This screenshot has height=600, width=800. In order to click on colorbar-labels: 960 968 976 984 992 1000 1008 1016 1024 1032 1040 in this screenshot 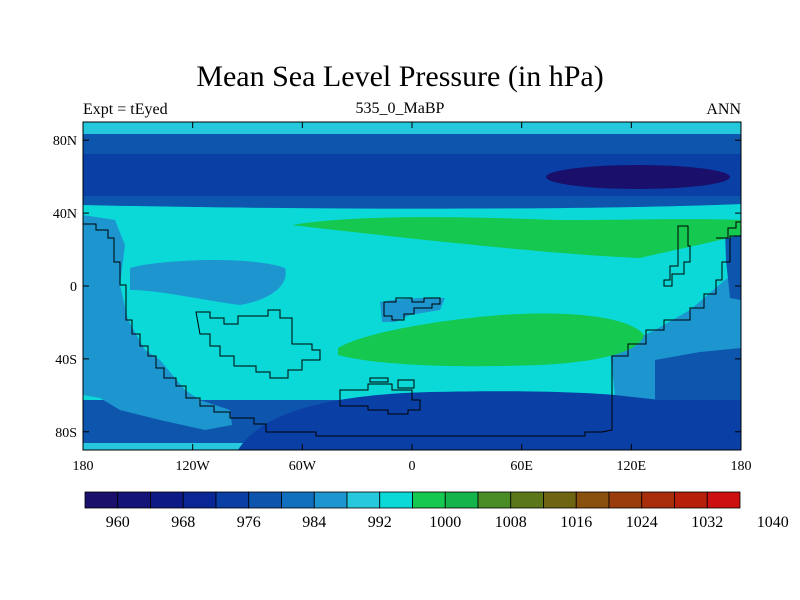, I will do `click(447, 522)`.